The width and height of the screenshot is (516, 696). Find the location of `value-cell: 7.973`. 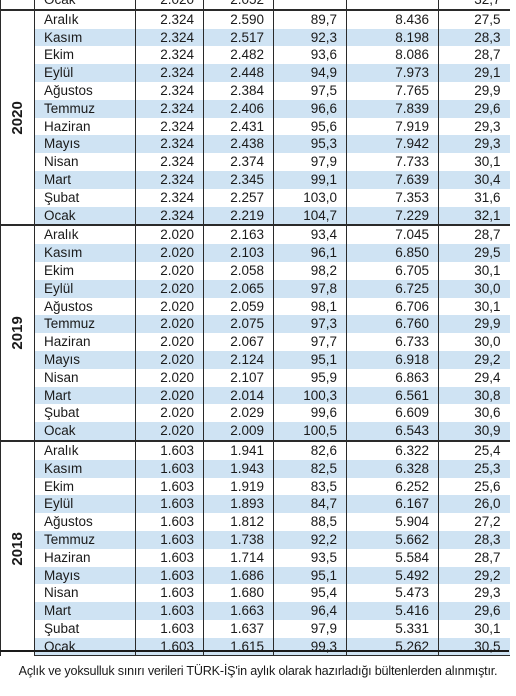

value-cell: 7.973 is located at coordinates (392, 73).